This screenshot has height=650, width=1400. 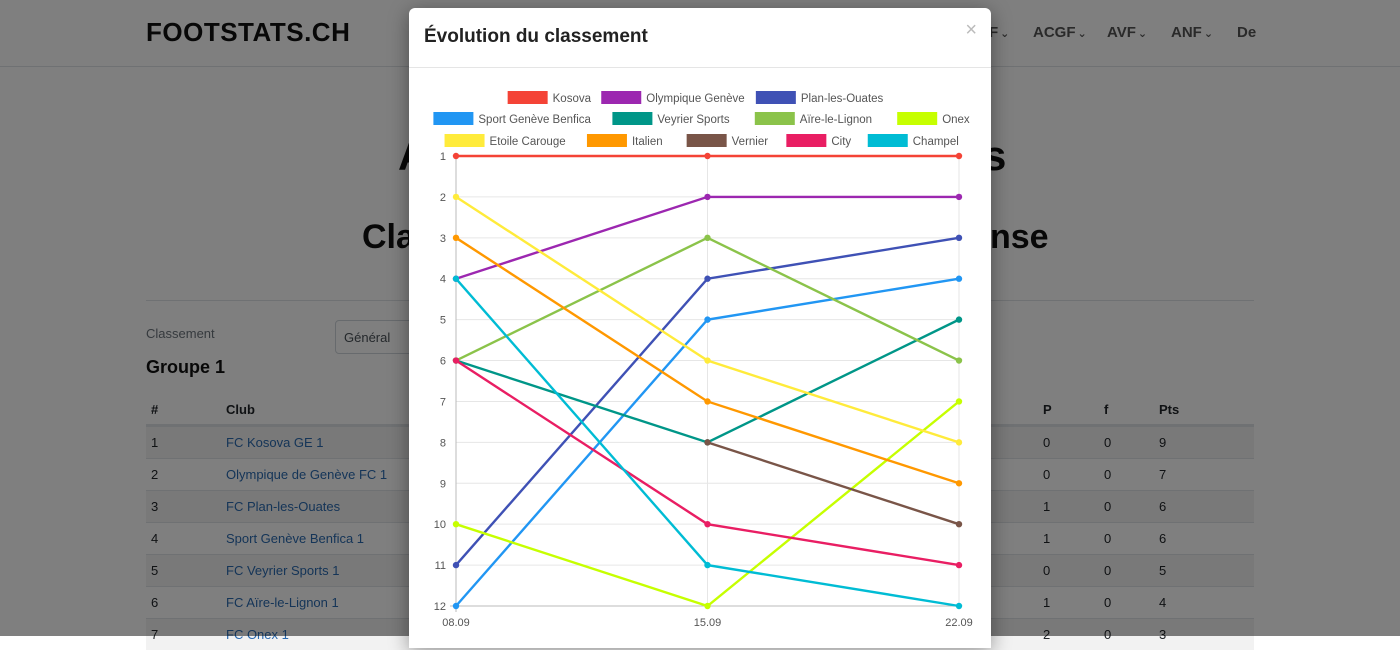 What do you see at coordinates (443, 402) in the screenshot?
I see `y-tick-label-6: 7` at bounding box center [443, 402].